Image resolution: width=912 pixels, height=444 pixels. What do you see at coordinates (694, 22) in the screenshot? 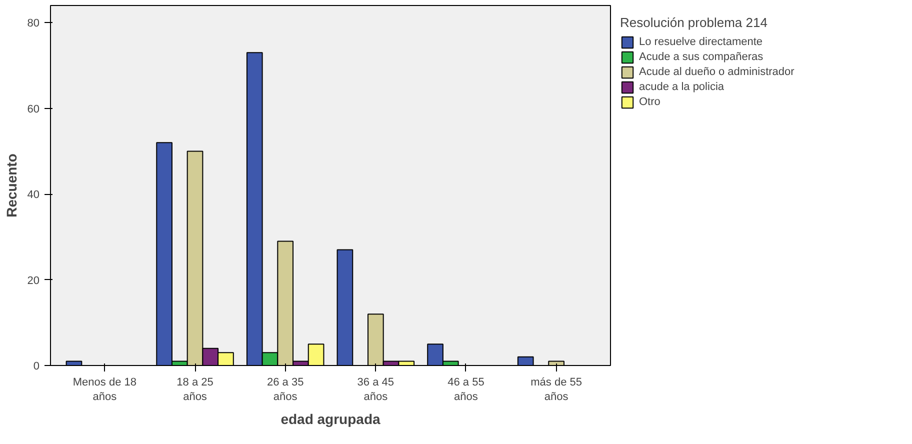
I see `legend-title: Resolución problema 214` at bounding box center [694, 22].